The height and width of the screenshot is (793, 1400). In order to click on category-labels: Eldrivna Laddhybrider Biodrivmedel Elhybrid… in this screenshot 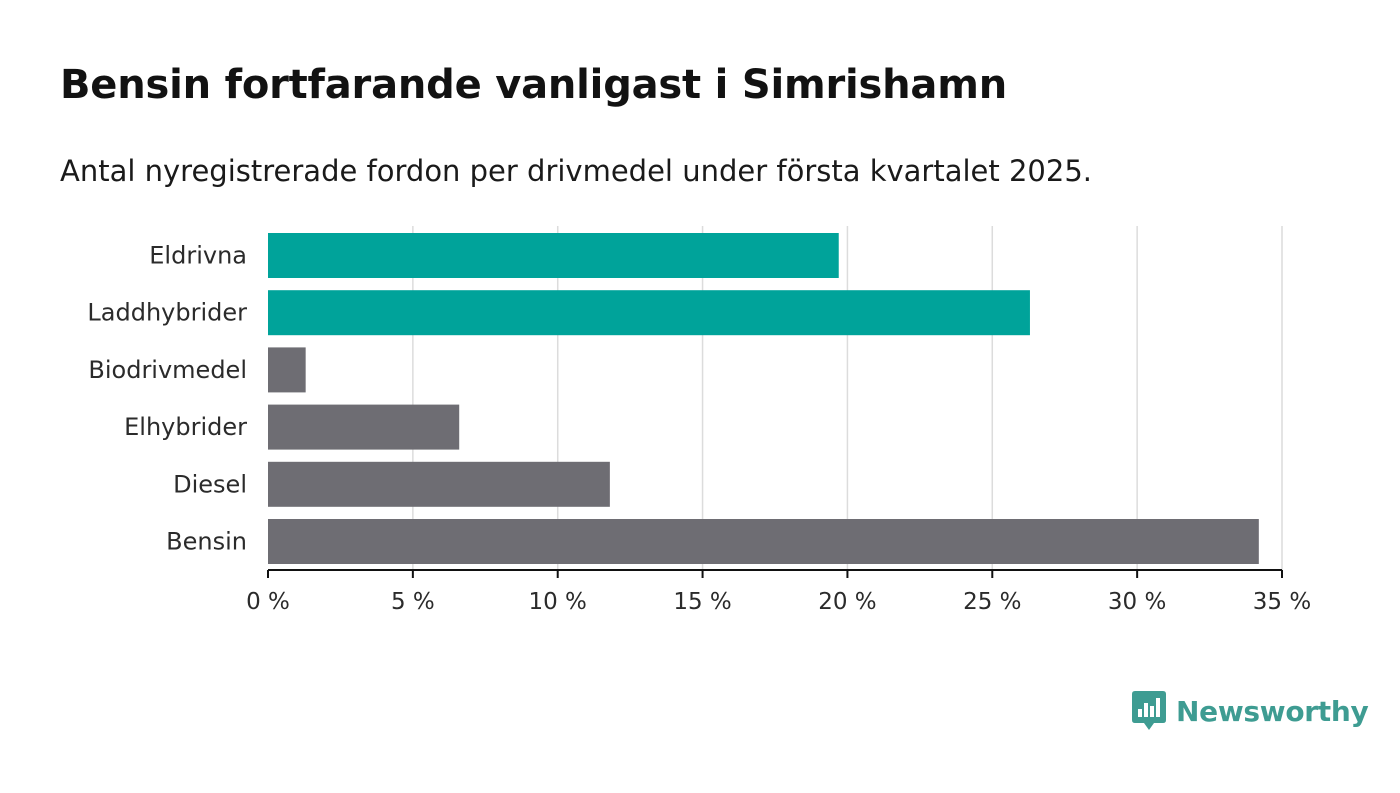, I will do `click(167, 399)`.